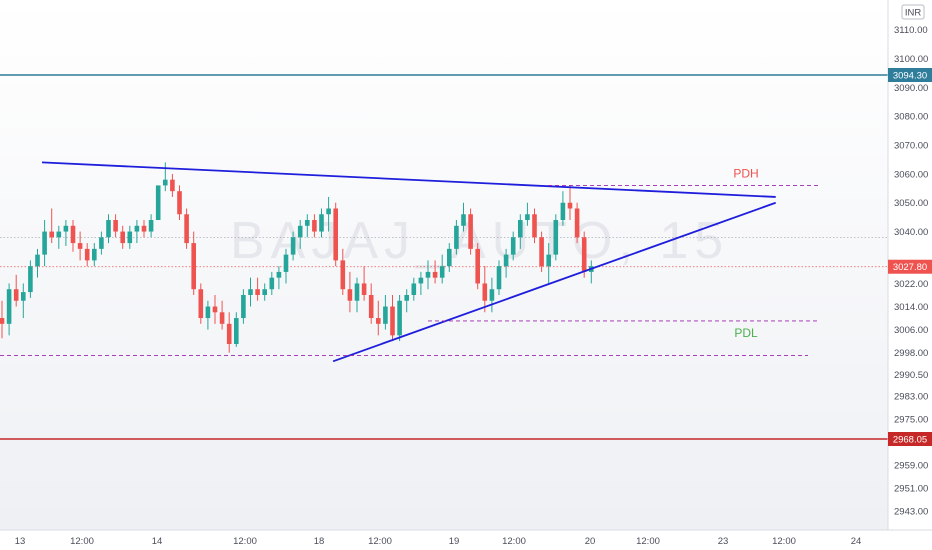 The height and width of the screenshot is (550, 932). Describe the element at coordinates (911, 353) in the screenshot. I see `price-tick-label: 2998.00` at that location.